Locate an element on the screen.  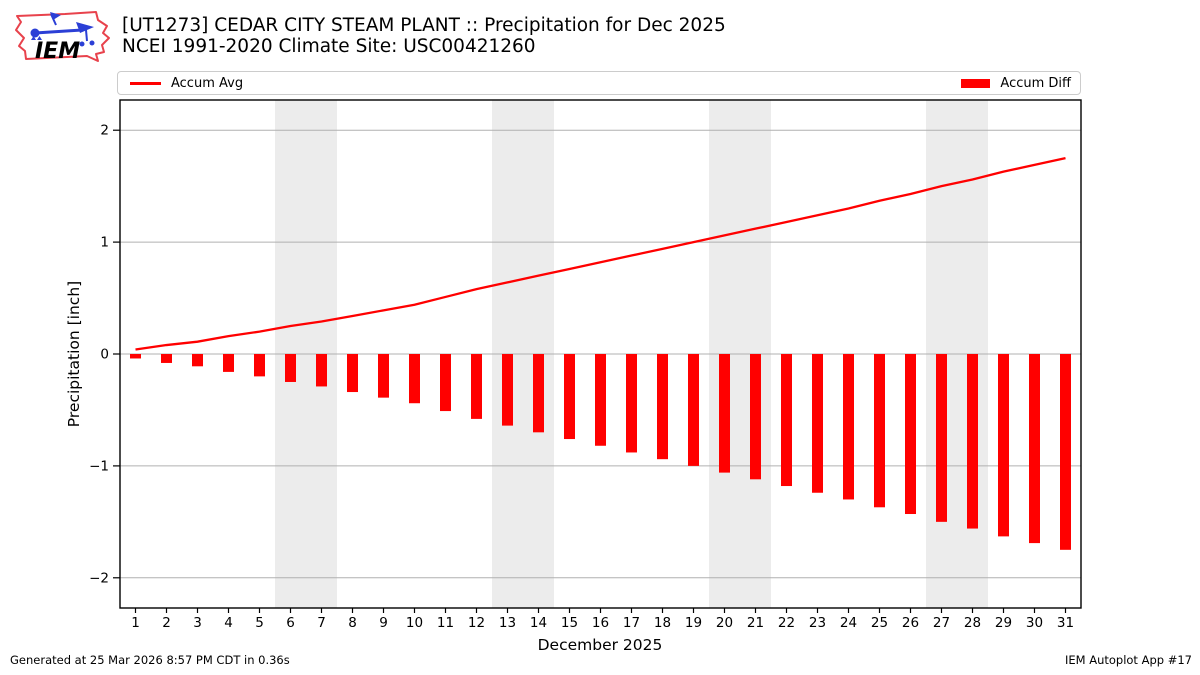
svg-text: 30 is located at coordinates (1034, 623).